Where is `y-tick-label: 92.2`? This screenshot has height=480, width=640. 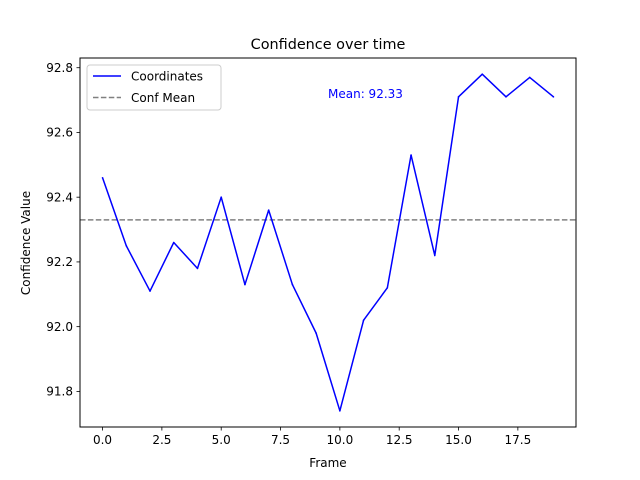 y-tick-label: 92.2 is located at coordinates (59, 262).